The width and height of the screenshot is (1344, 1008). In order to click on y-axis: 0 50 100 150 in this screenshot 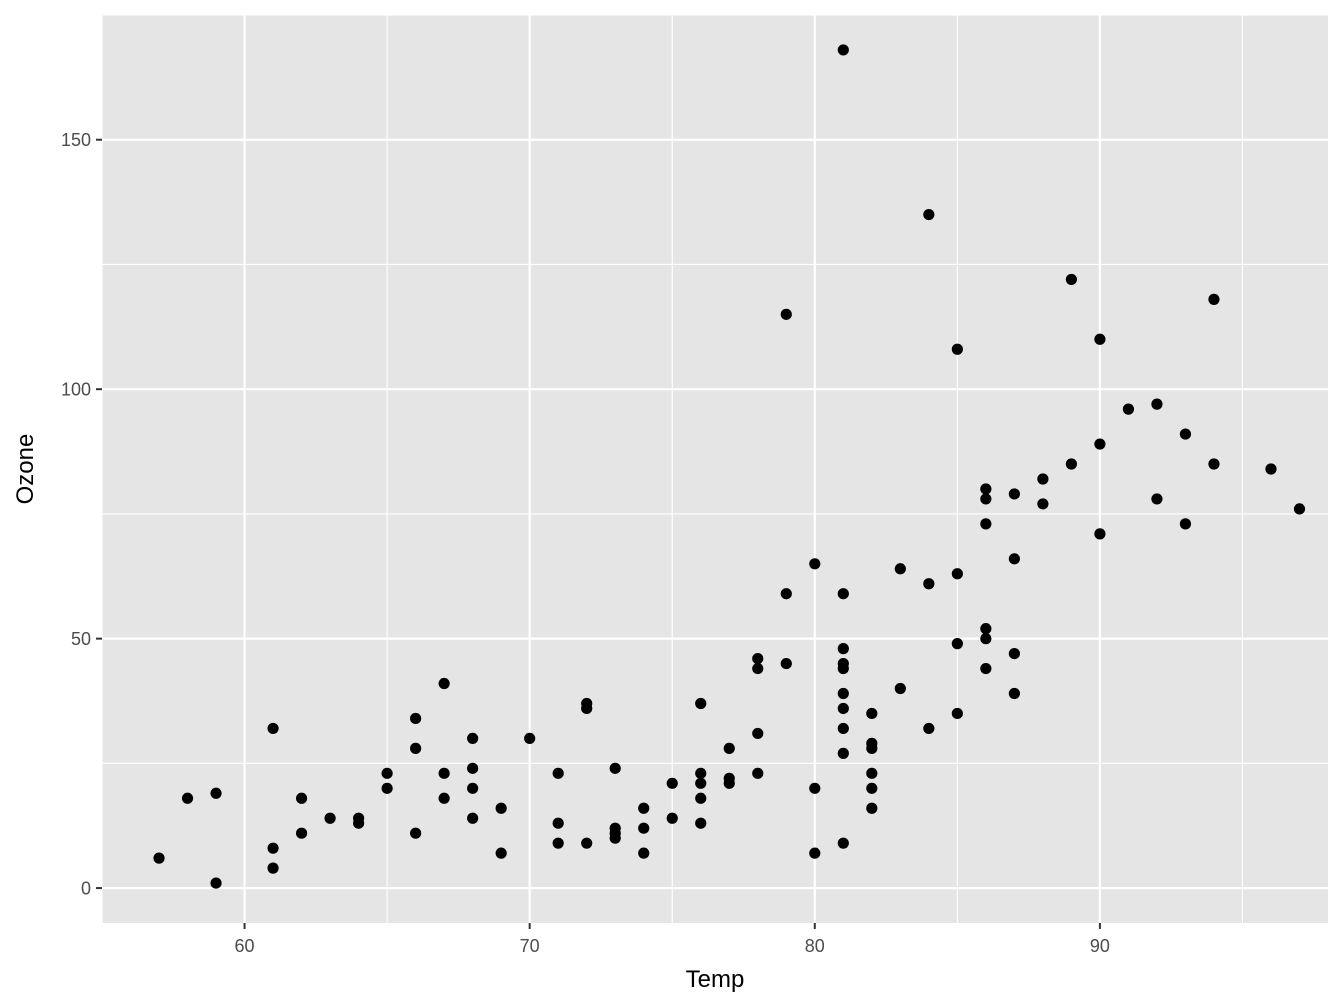, I will do `click(81, 514)`.